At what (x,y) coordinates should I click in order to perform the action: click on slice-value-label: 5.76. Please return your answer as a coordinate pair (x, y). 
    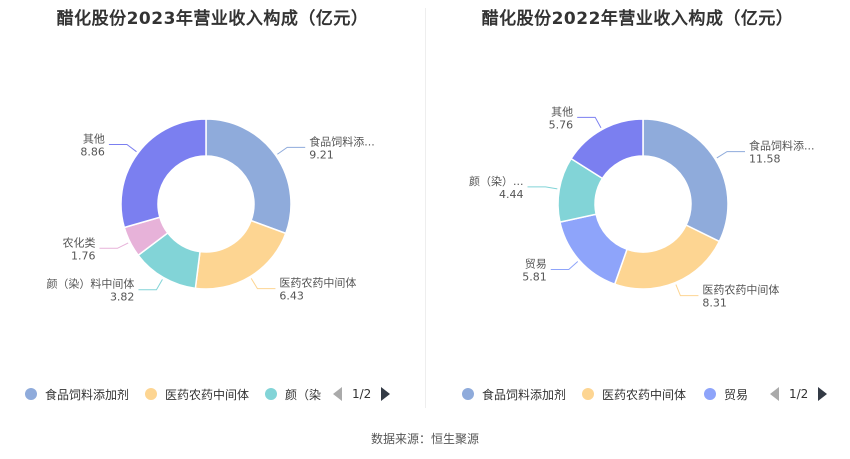
    Looking at the image, I should click on (561, 124).